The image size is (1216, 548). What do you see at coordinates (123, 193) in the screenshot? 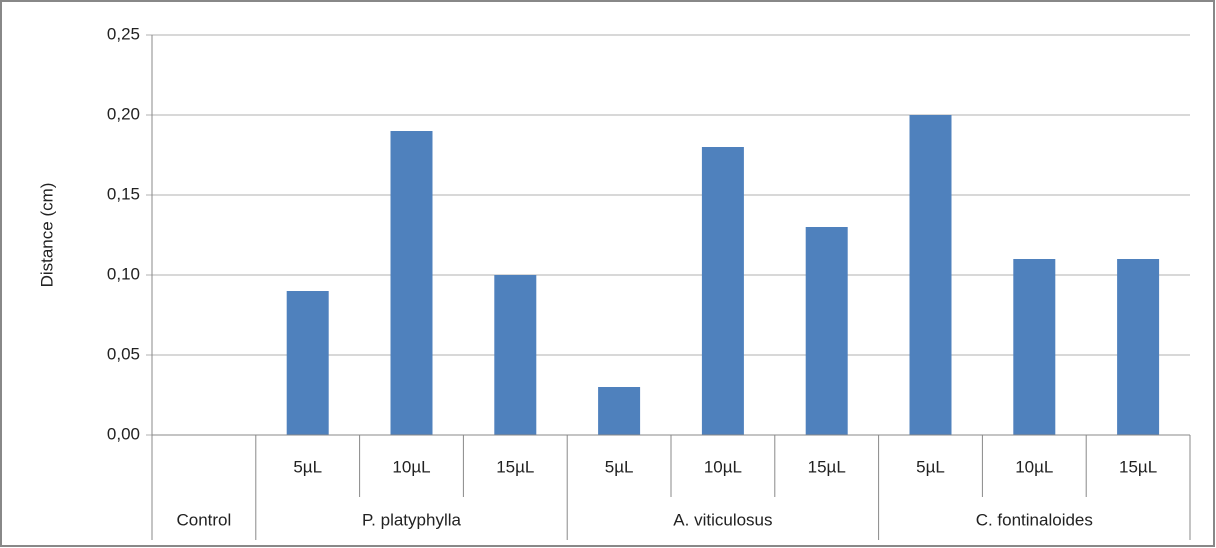
I see `y-tick-label: 0,15` at bounding box center [123, 193].